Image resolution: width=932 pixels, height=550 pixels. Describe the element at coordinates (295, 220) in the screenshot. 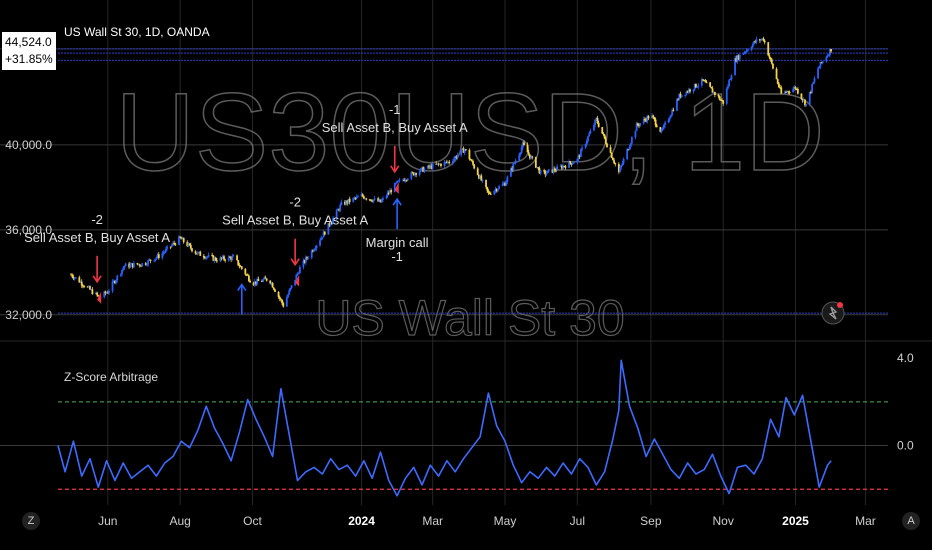

I see `signal-text-label: Sell Asset B, Buy Asset A` at that location.